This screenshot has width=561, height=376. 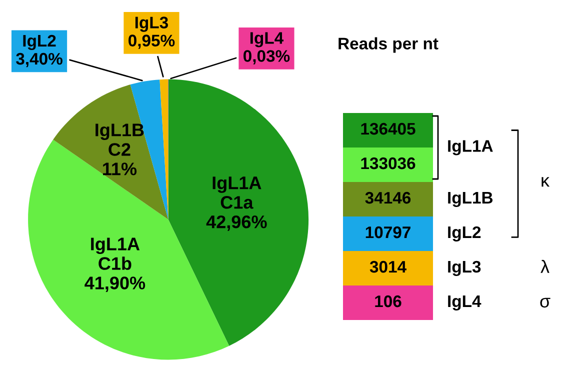 What do you see at coordinates (545, 266) in the screenshot?
I see `text: λ` at bounding box center [545, 266].